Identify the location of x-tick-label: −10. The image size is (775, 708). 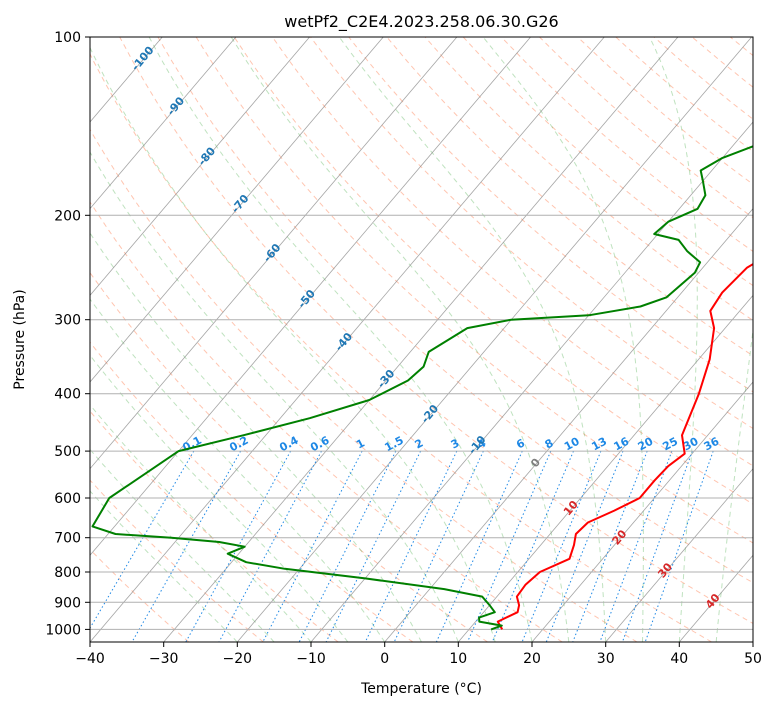
(311, 659).